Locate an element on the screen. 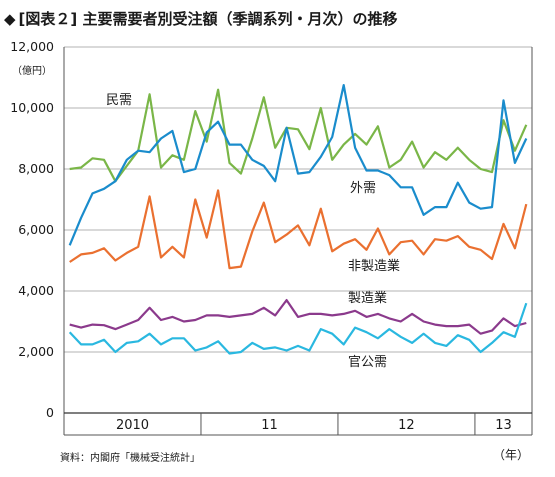  y-tick-label: 2,000 is located at coordinates (36, 351).